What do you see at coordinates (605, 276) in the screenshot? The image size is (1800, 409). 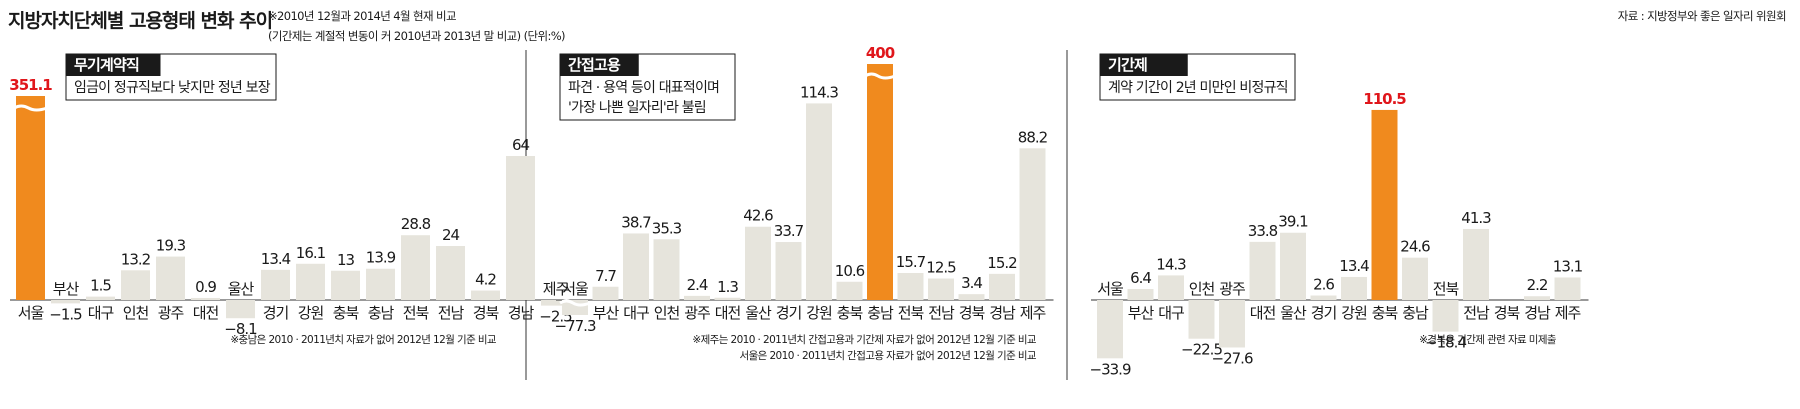 I see `value-label-부산: 7.7` at bounding box center [605, 276].